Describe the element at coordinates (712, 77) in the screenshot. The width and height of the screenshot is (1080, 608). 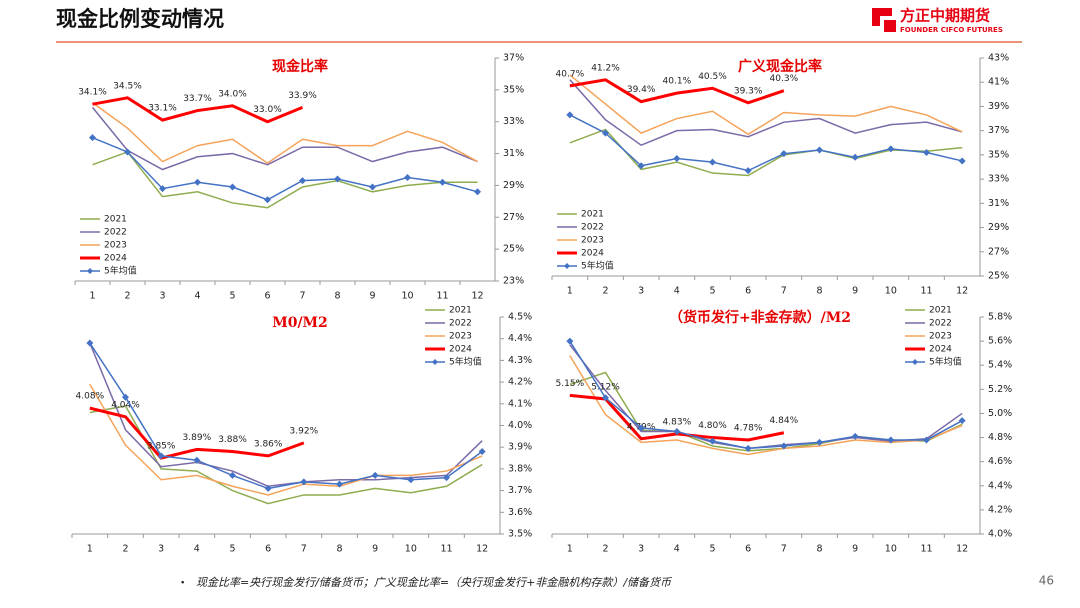
I see `data-label: 40.5%` at that location.